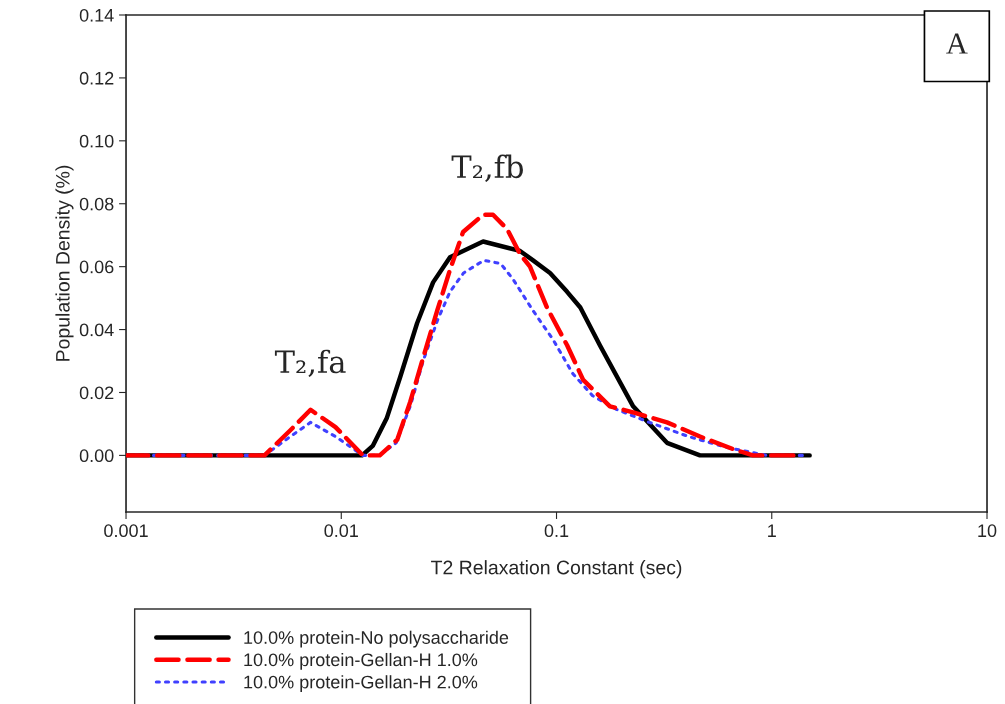 This screenshot has height=704, width=1005. What do you see at coordinates (96, 204) in the screenshot?
I see `y-tick-label: 0.08` at bounding box center [96, 204].